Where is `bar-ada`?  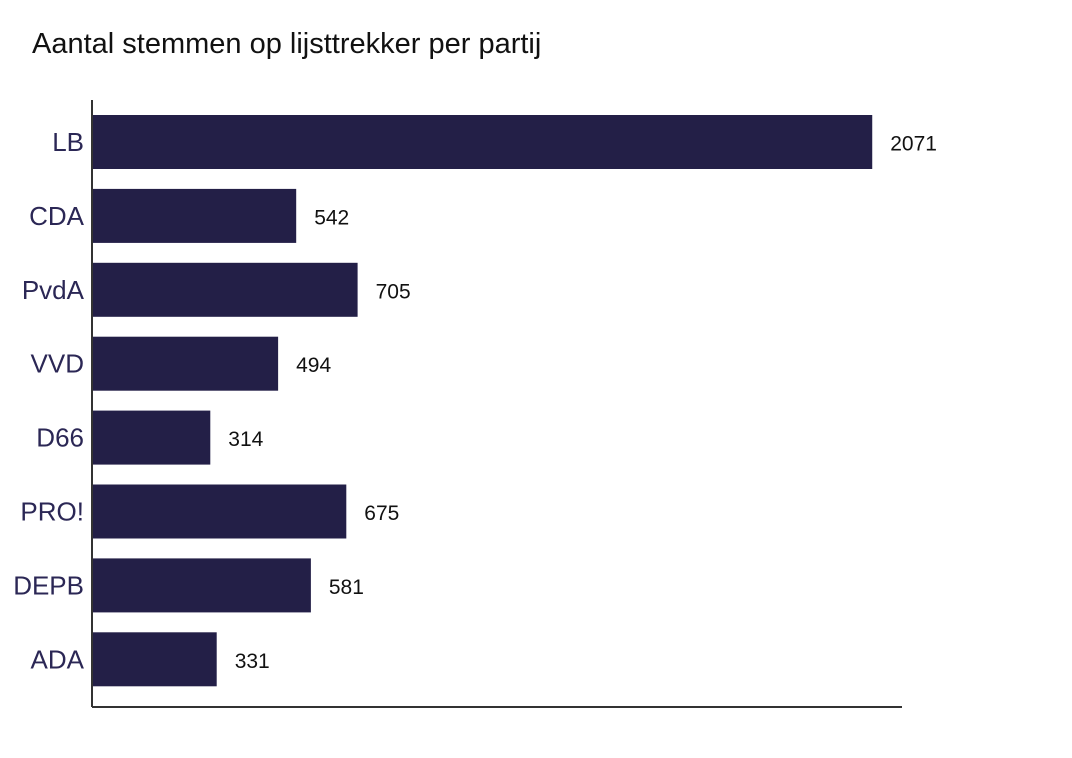 bar-ada is located at coordinates (154, 659).